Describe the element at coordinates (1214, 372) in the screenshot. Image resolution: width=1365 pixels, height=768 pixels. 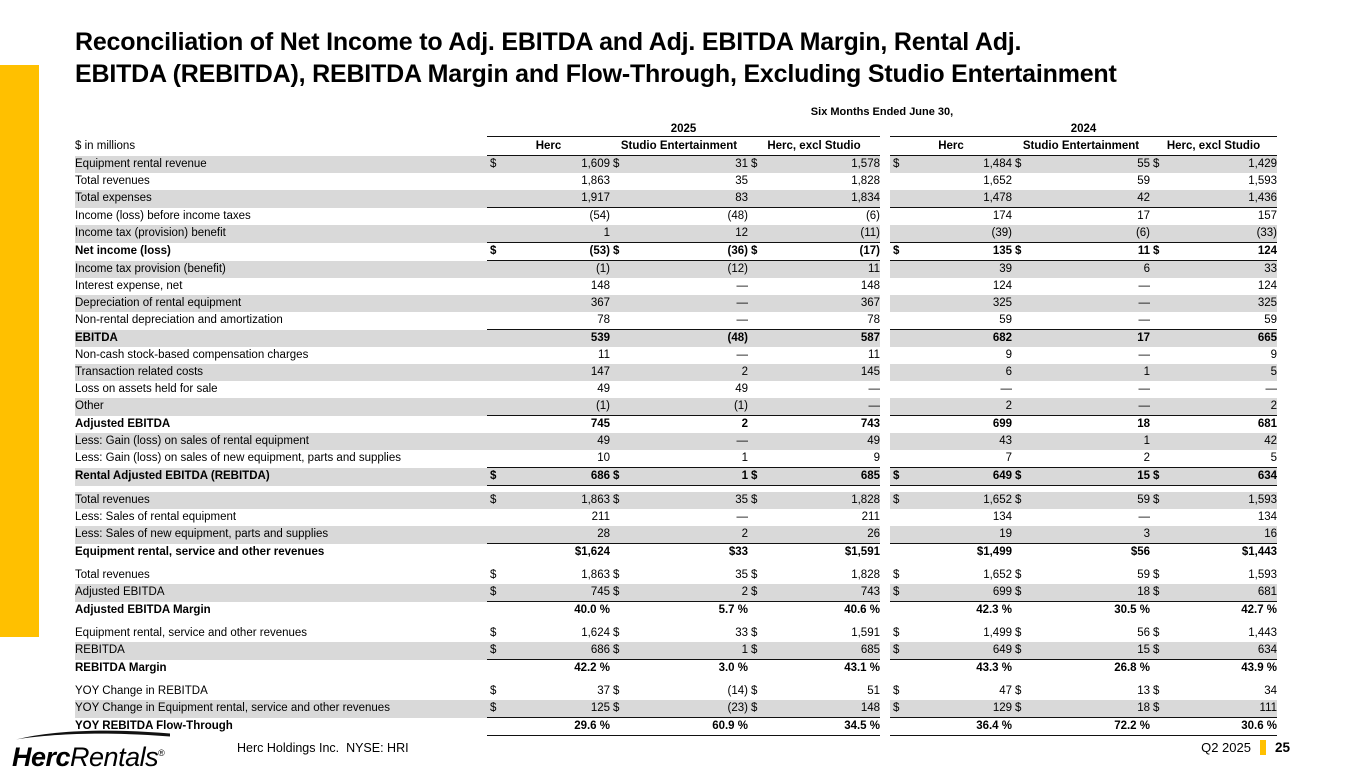
I see `cell-value: 5` at that location.